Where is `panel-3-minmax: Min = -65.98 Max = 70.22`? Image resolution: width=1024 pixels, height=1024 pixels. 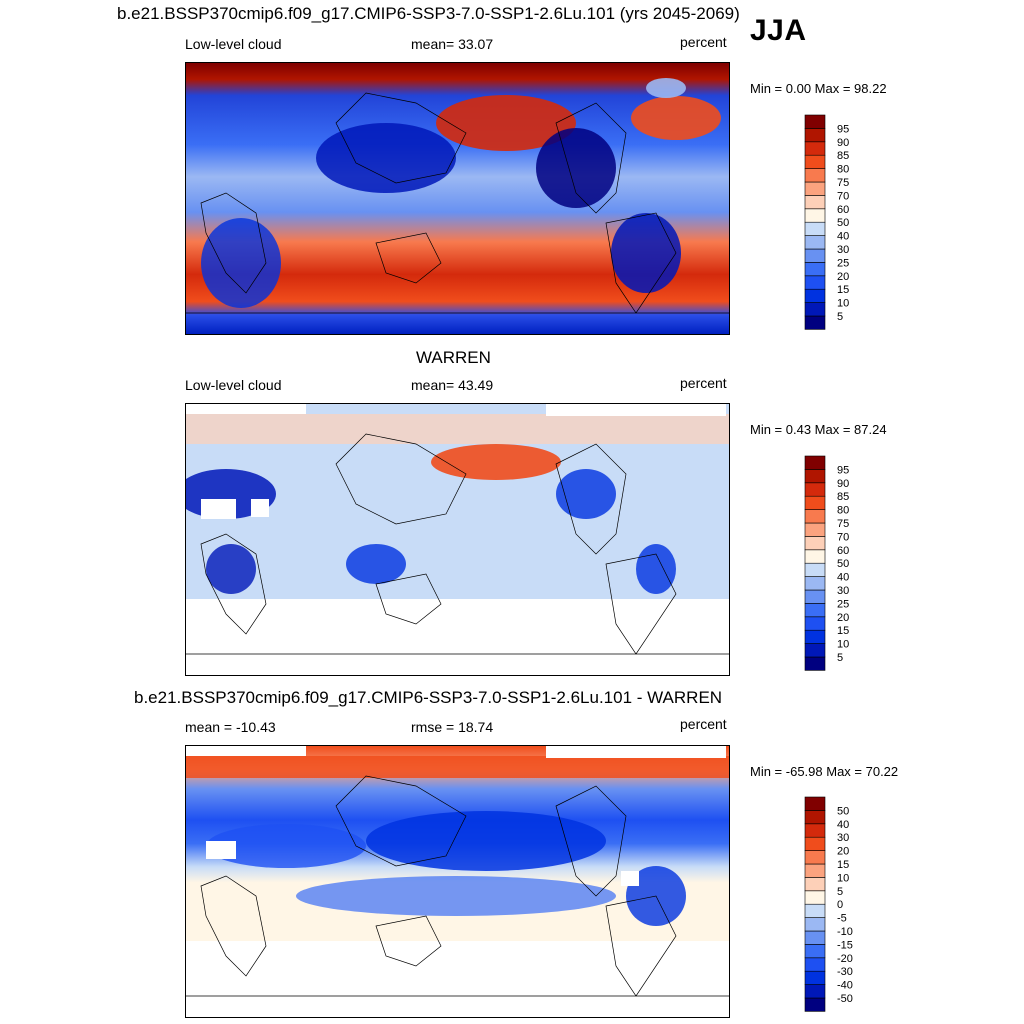
panel-3-minmax: Min = -65.98 Max = 70.22 is located at coordinates (824, 771).